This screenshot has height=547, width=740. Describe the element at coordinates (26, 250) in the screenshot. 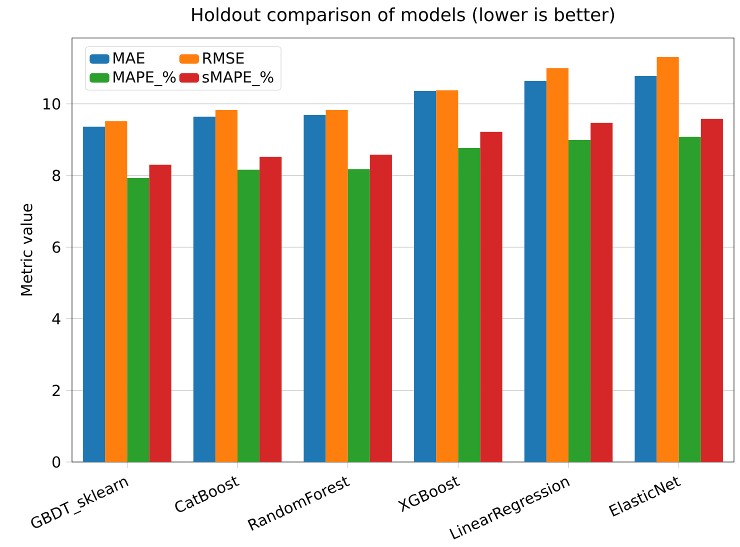

I see `y-axis-title: Metric value` at that location.